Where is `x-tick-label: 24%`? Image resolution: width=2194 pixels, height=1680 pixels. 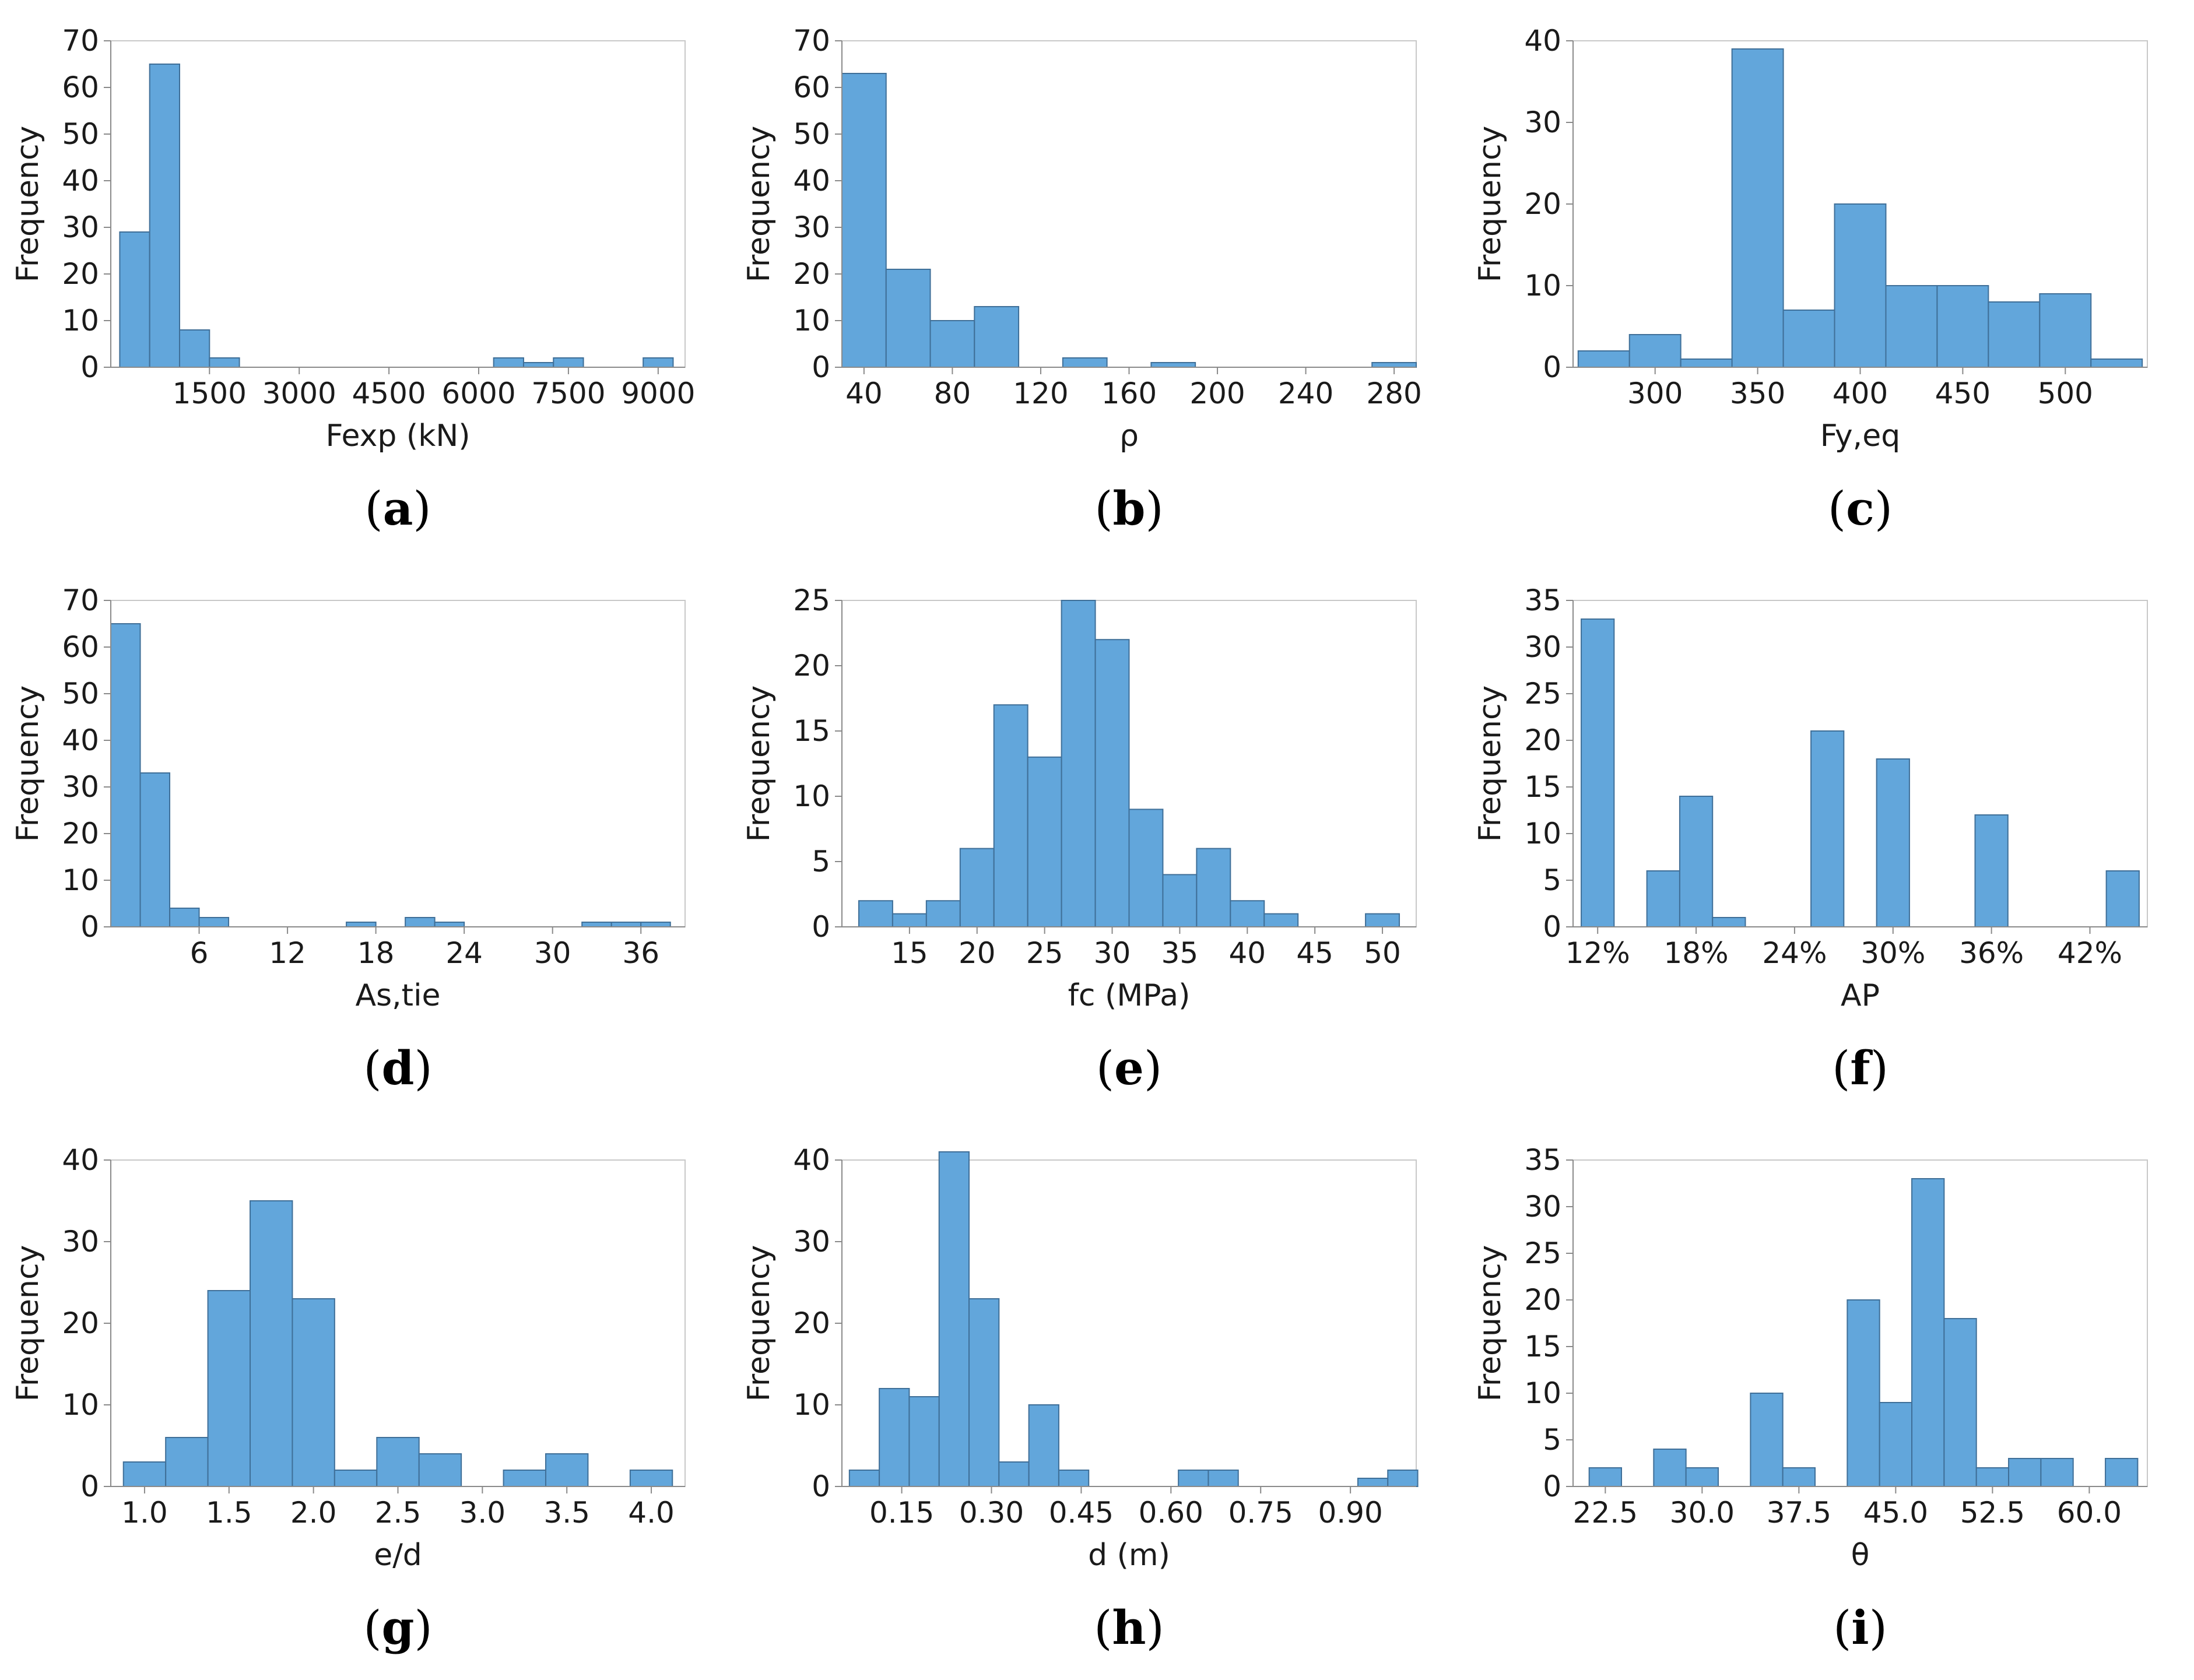
x-tick-label: 24% is located at coordinates (1794, 953).